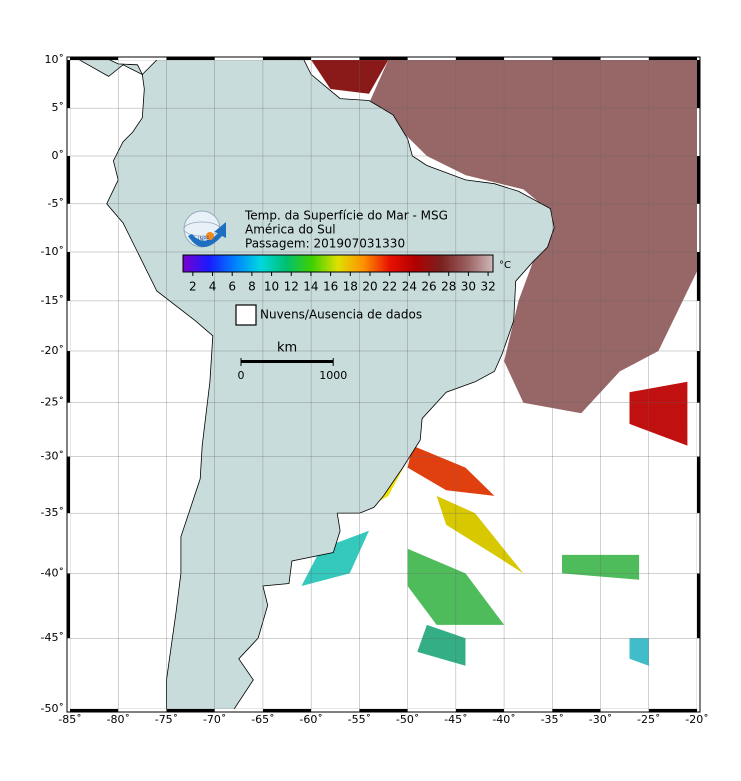 This screenshot has height=781, width=741. What do you see at coordinates (359, 719) in the screenshot?
I see `x-tick-label: -55˚` at bounding box center [359, 719].